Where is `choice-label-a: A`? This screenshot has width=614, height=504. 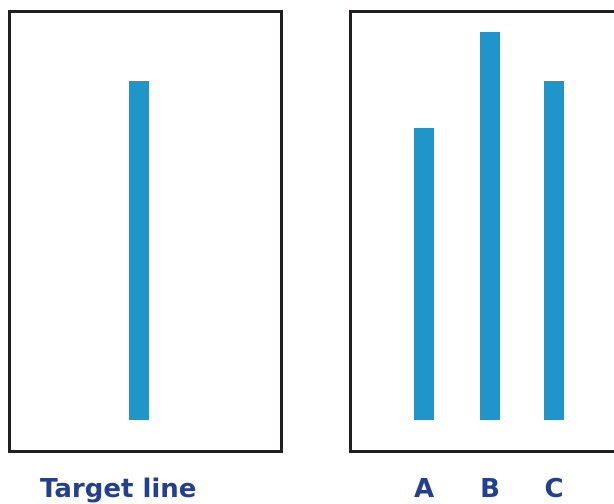 choice-label-a: A is located at coordinates (424, 489).